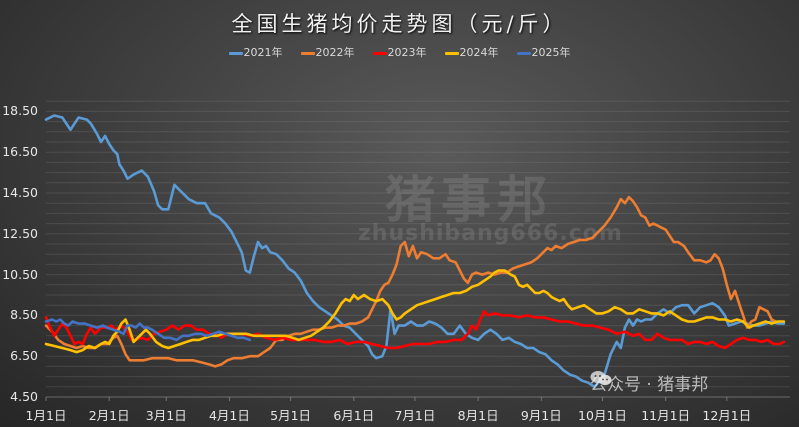 This screenshot has height=427, width=799. What do you see at coordinates (541, 415) in the screenshot?
I see `x-tick-label: 9月1日` at bounding box center [541, 415].